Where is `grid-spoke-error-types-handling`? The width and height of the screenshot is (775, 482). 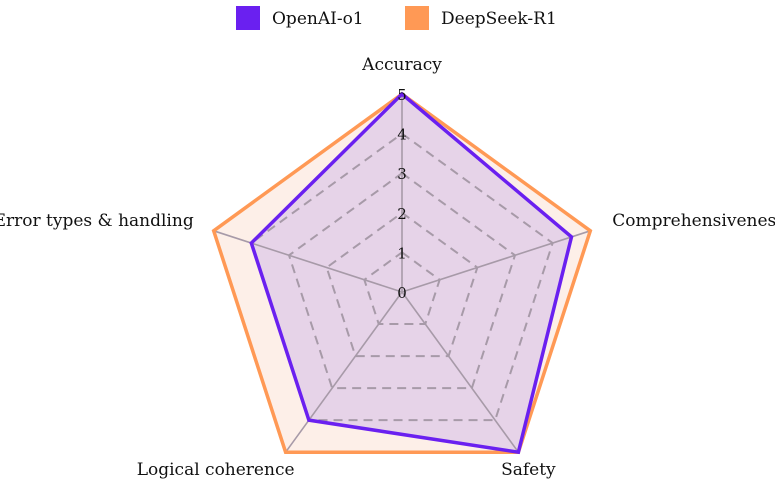
grid-spoke-error-types-handling is located at coordinates (308, 261).